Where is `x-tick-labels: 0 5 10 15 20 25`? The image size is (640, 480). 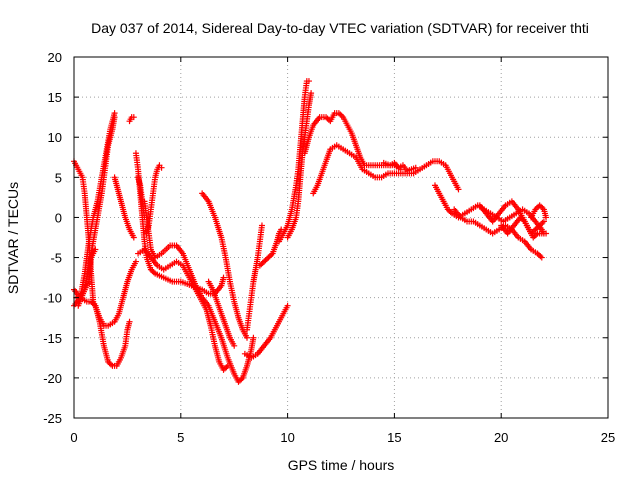 x-tick-labels: 0 5 10 15 20 25 is located at coordinates (342, 437).